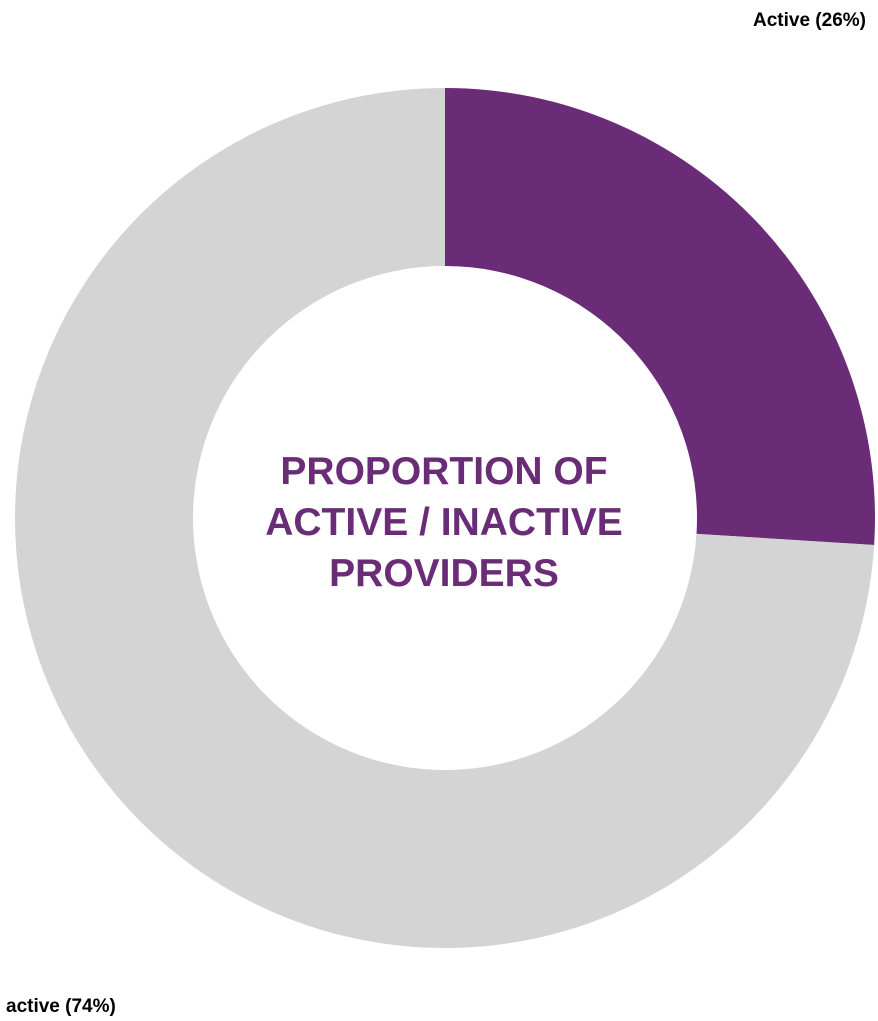 This screenshot has width=878, height=1021. What do you see at coordinates (444, 471) in the screenshot?
I see `chart-title-line-1: PROPORTION OF` at bounding box center [444, 471].